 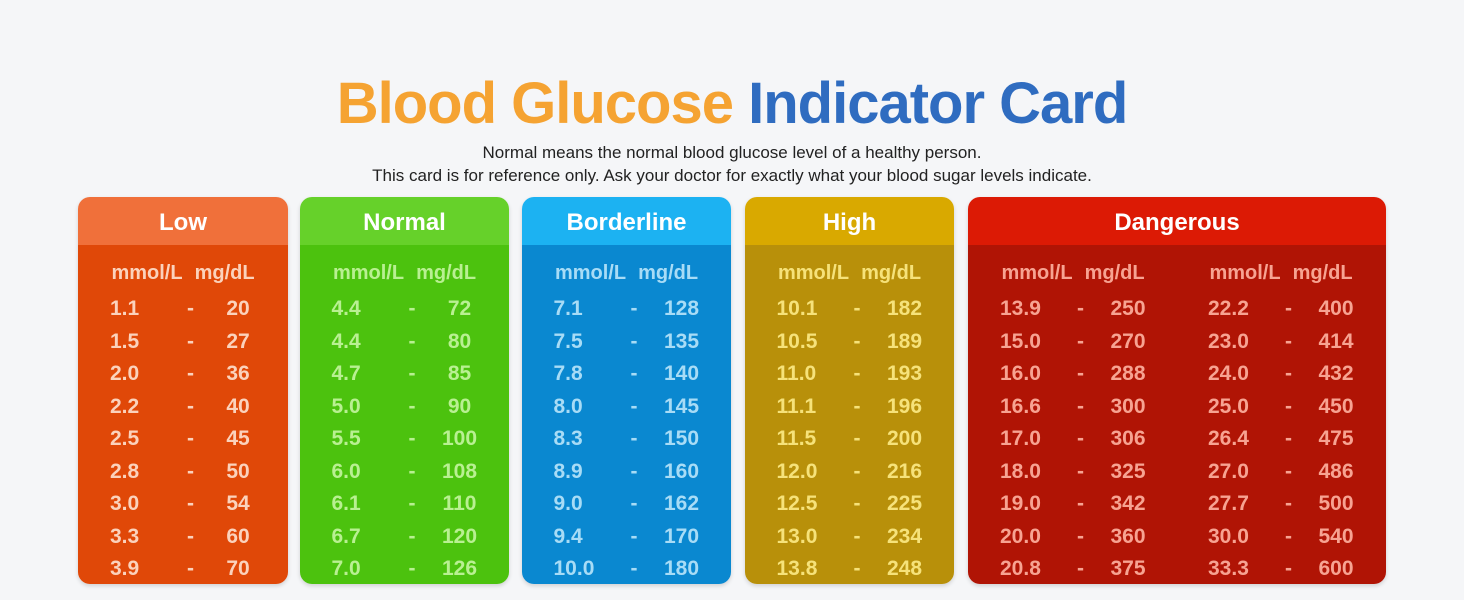 What do you see at coordinates (1281, 472) in the screenshot?
I see `table-row: 27.0 - 486` at bounding box center [1281, 472].